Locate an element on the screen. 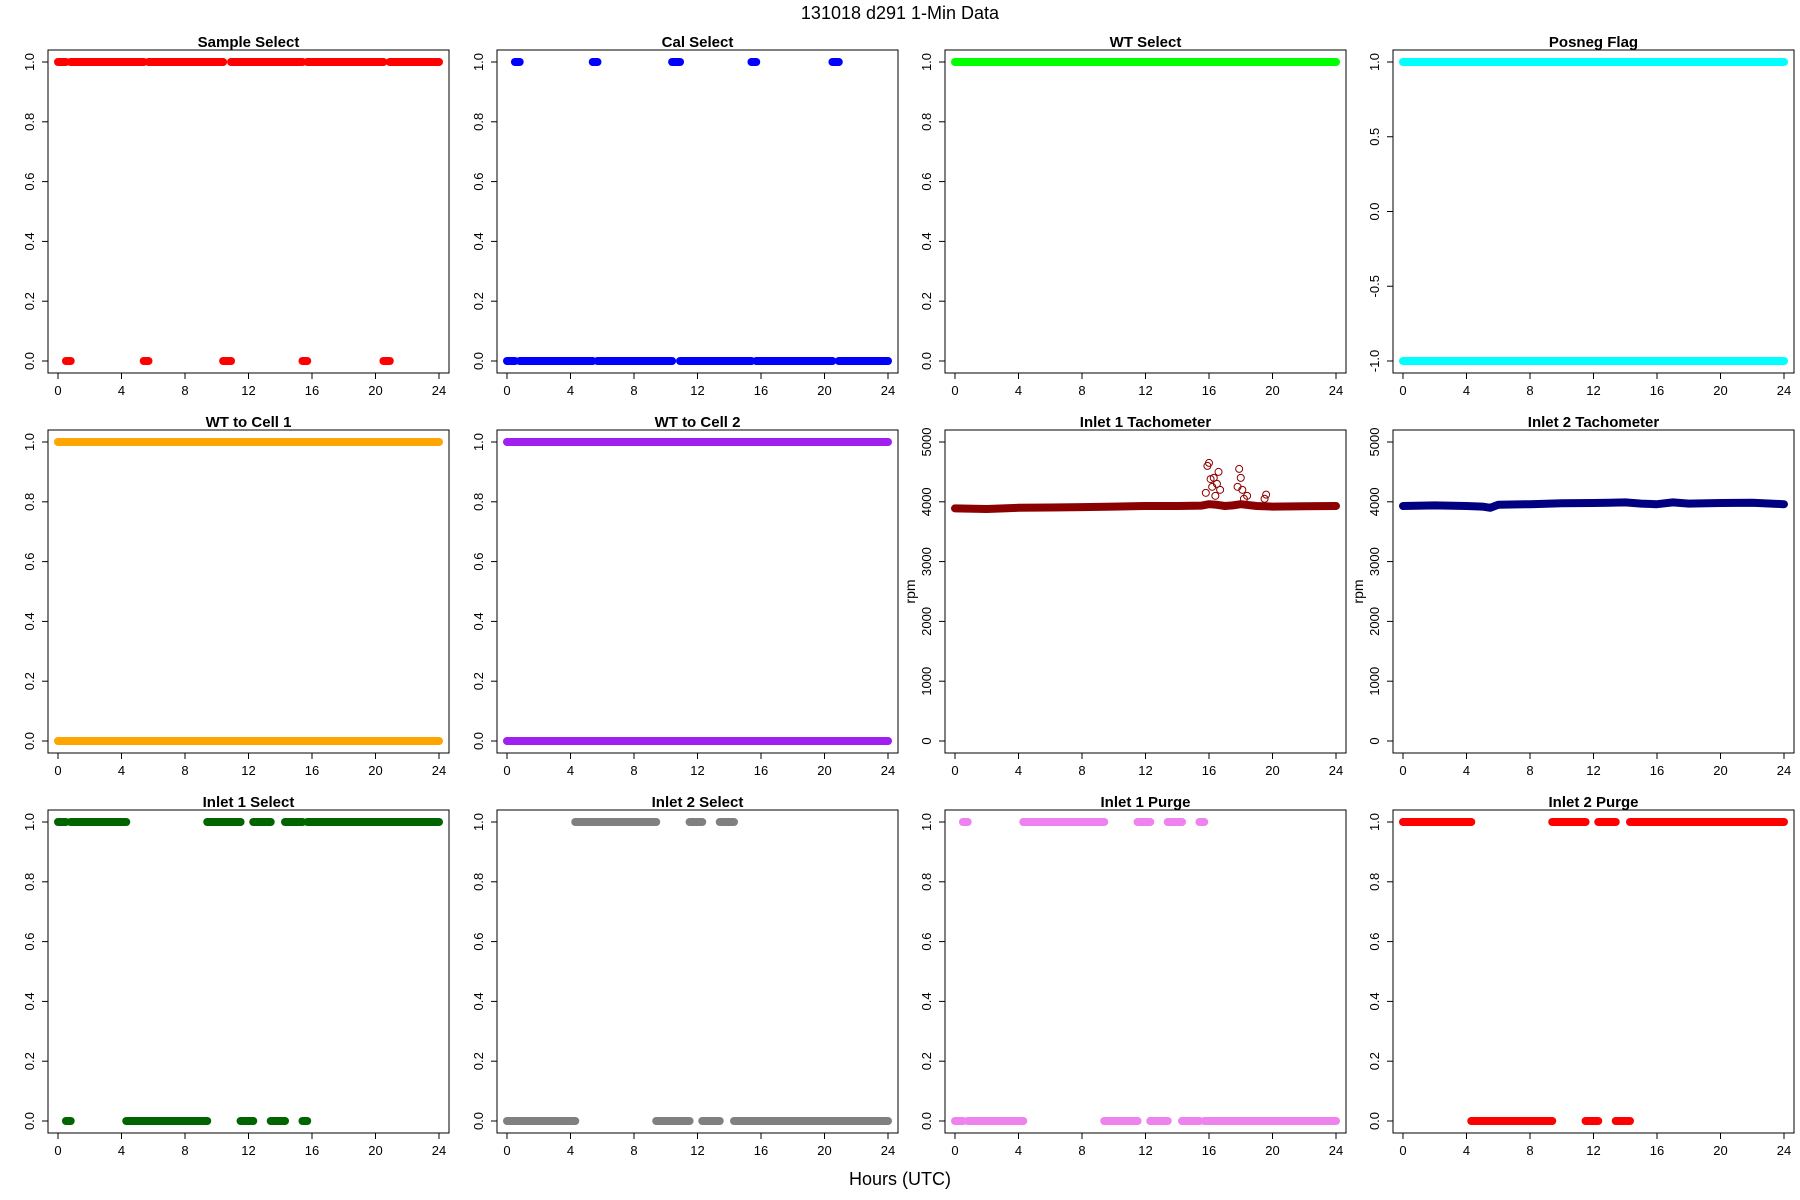 Image resolution: width=1800 pixels, height=1200 pixels. y-axis-label: rpm is located at coordinates (1358, 591).